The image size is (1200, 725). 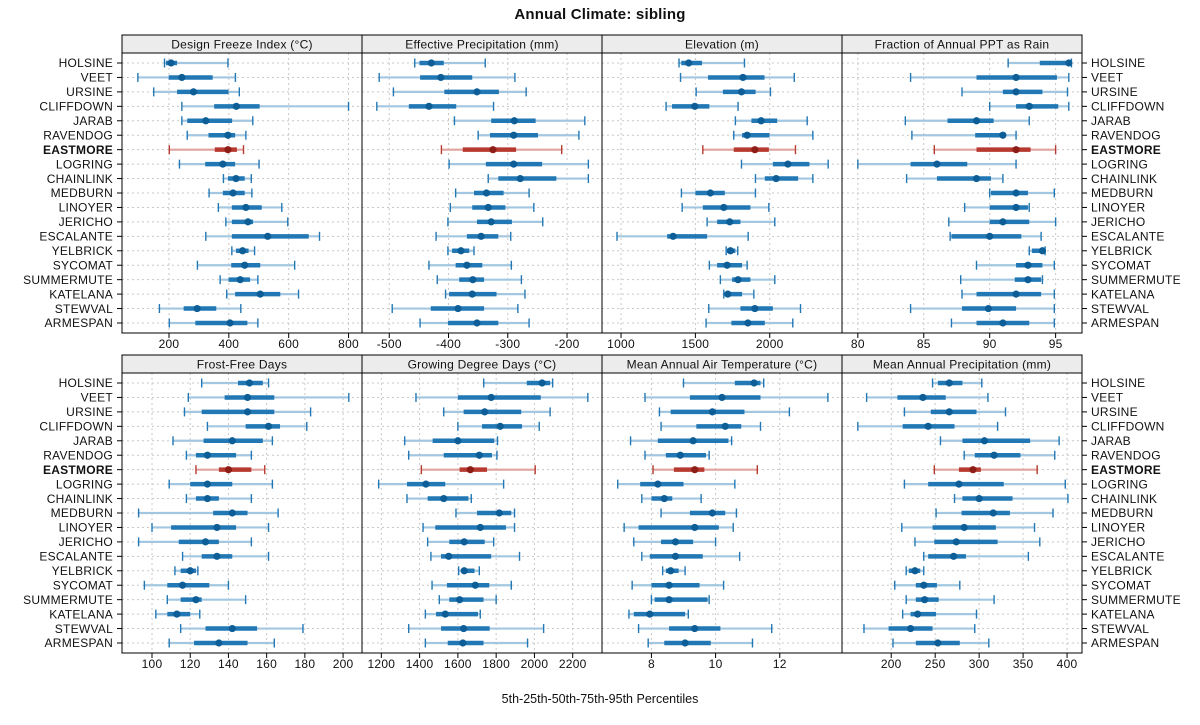 I want to click on figure-title: Annual Climate: sibling, so click(x=600, y=14).